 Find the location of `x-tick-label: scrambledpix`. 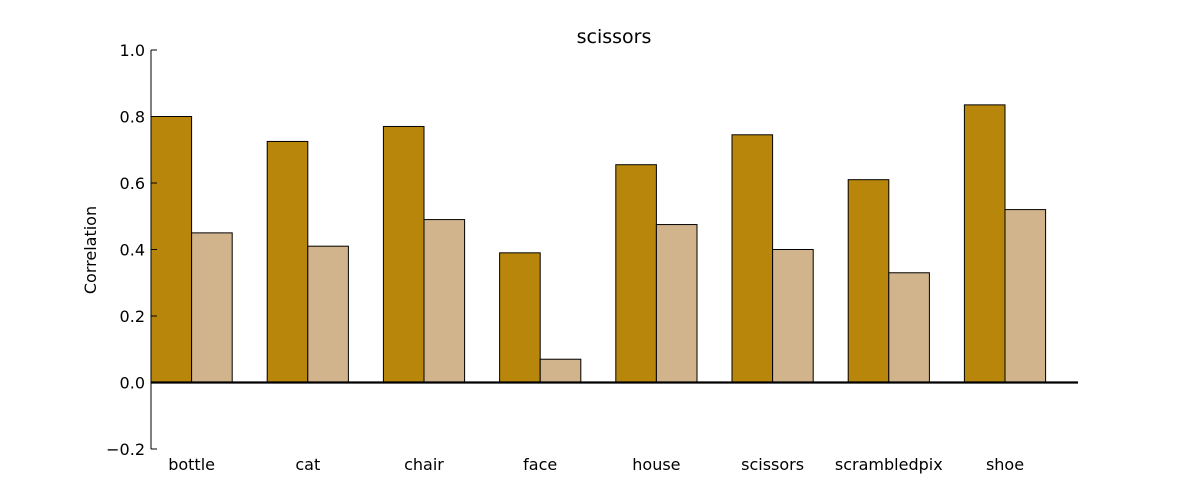

x-tick-label: scrambledpix is located at coordinates (889, 464).